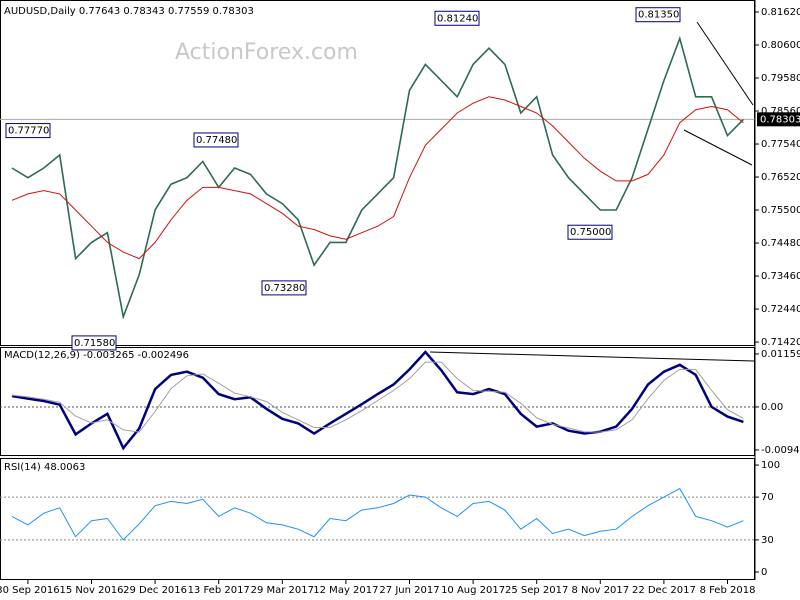 The height and width of the screenshot is (600, 800). What do you see at coordinates (764, 572) in the screenshot?
I see `y-tick-label: 0` at bounding box center [764, 572].